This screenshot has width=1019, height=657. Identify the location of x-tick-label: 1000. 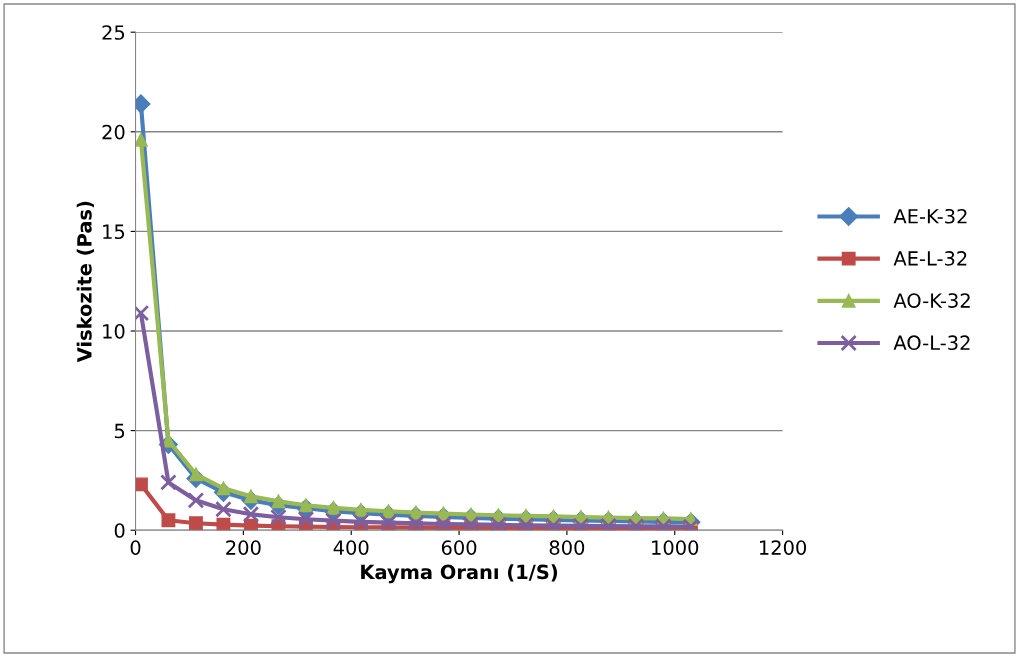
(675, 547).